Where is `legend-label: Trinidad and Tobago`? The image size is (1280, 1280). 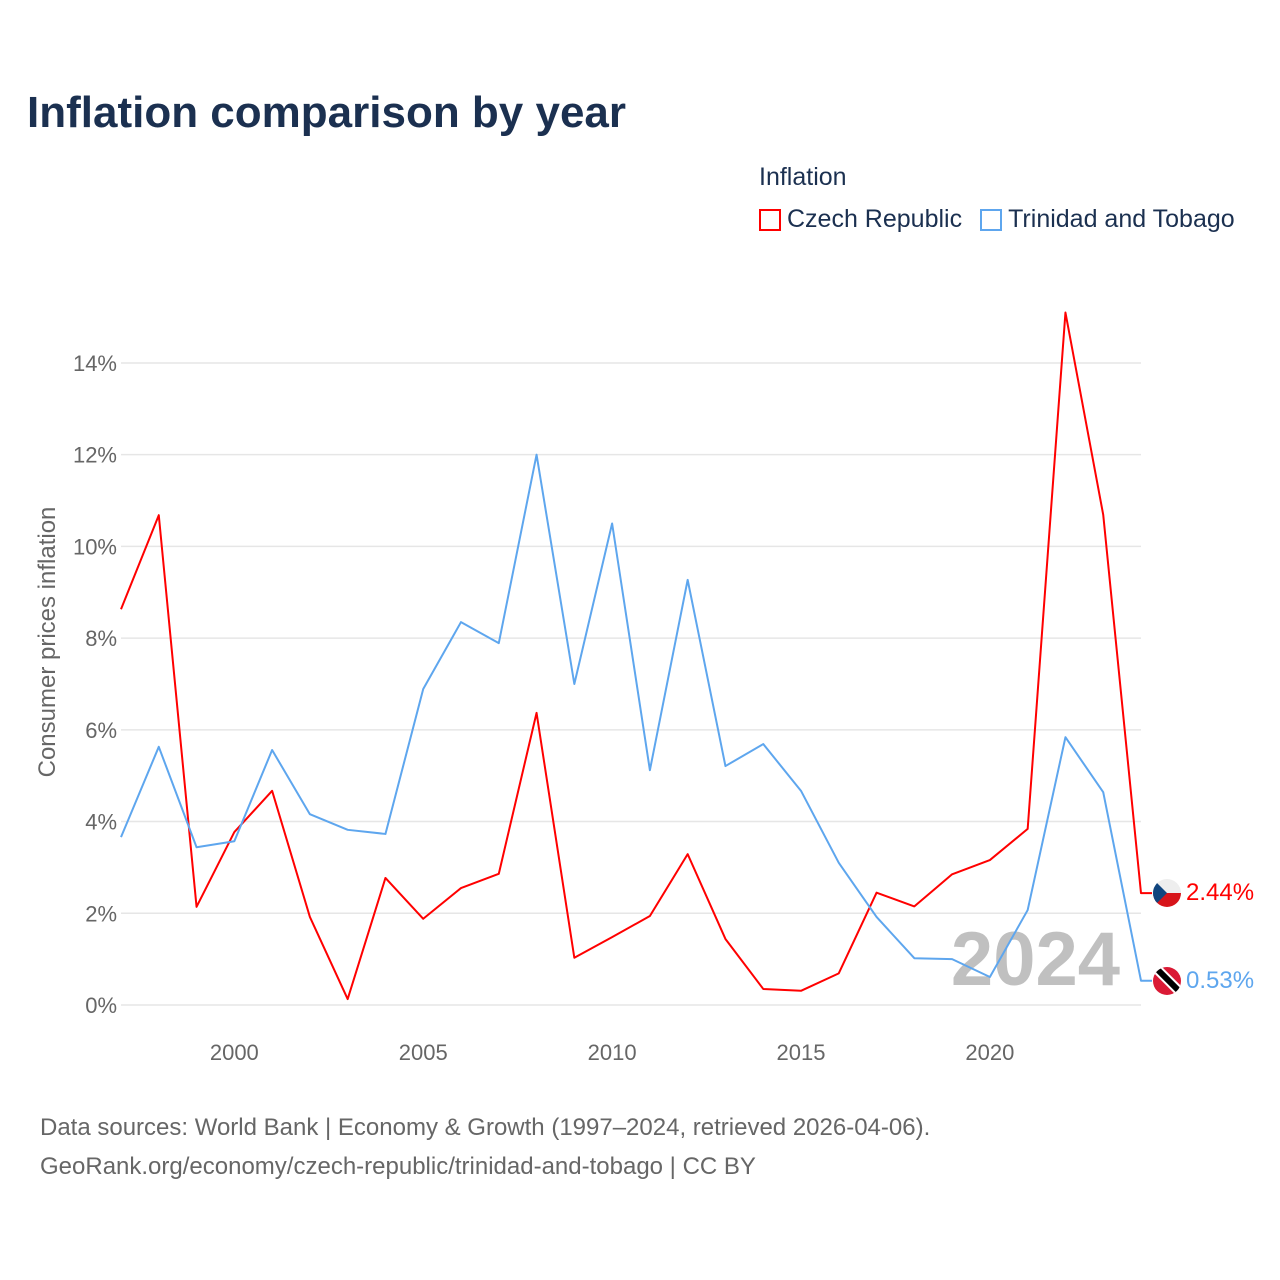 legend-label: Trinidad and Tobago is located at coordinates (1121, 219).